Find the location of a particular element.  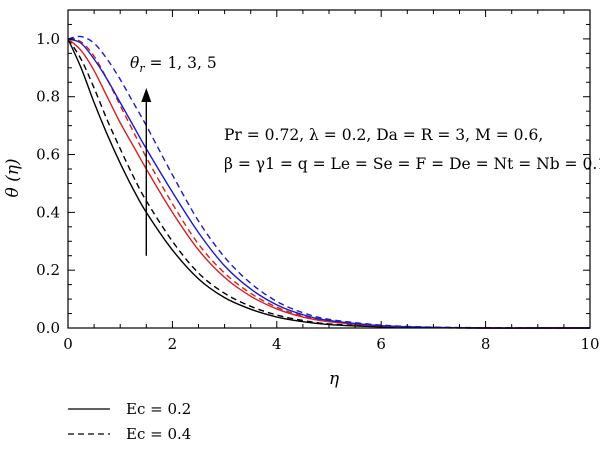

y-tick-label: 0.4 is located at coordinates (48, 212).